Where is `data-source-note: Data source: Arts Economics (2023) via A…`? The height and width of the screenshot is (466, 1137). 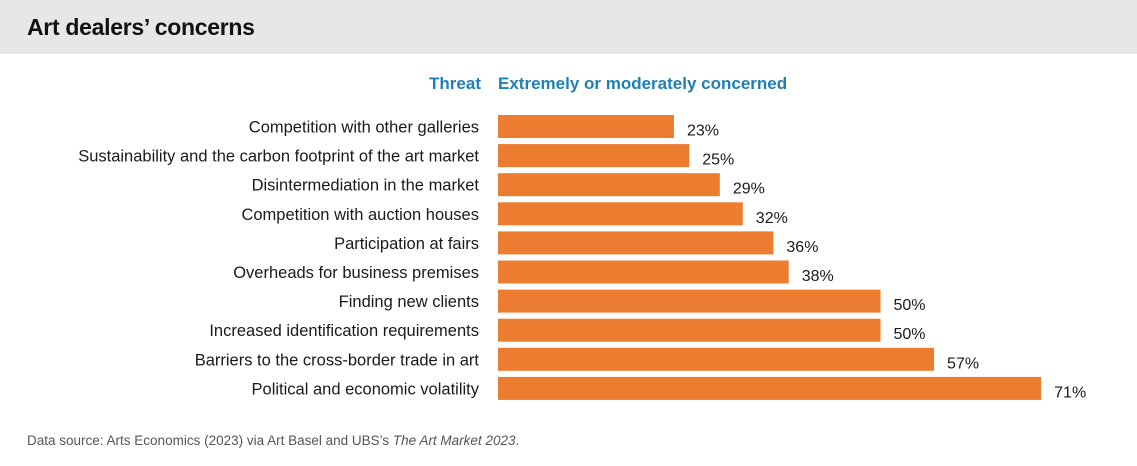
data-source-note: Data source: Arts Economics (2023) via A… is located at coordinates (273, 440).